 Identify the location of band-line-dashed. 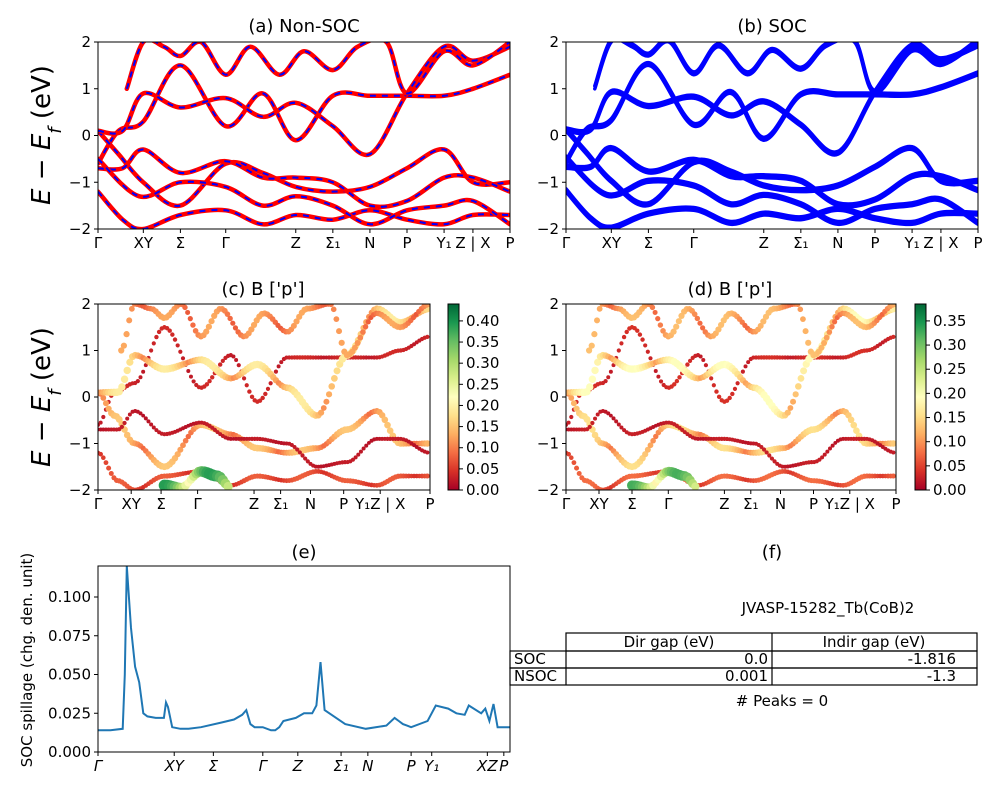
(317, 68).